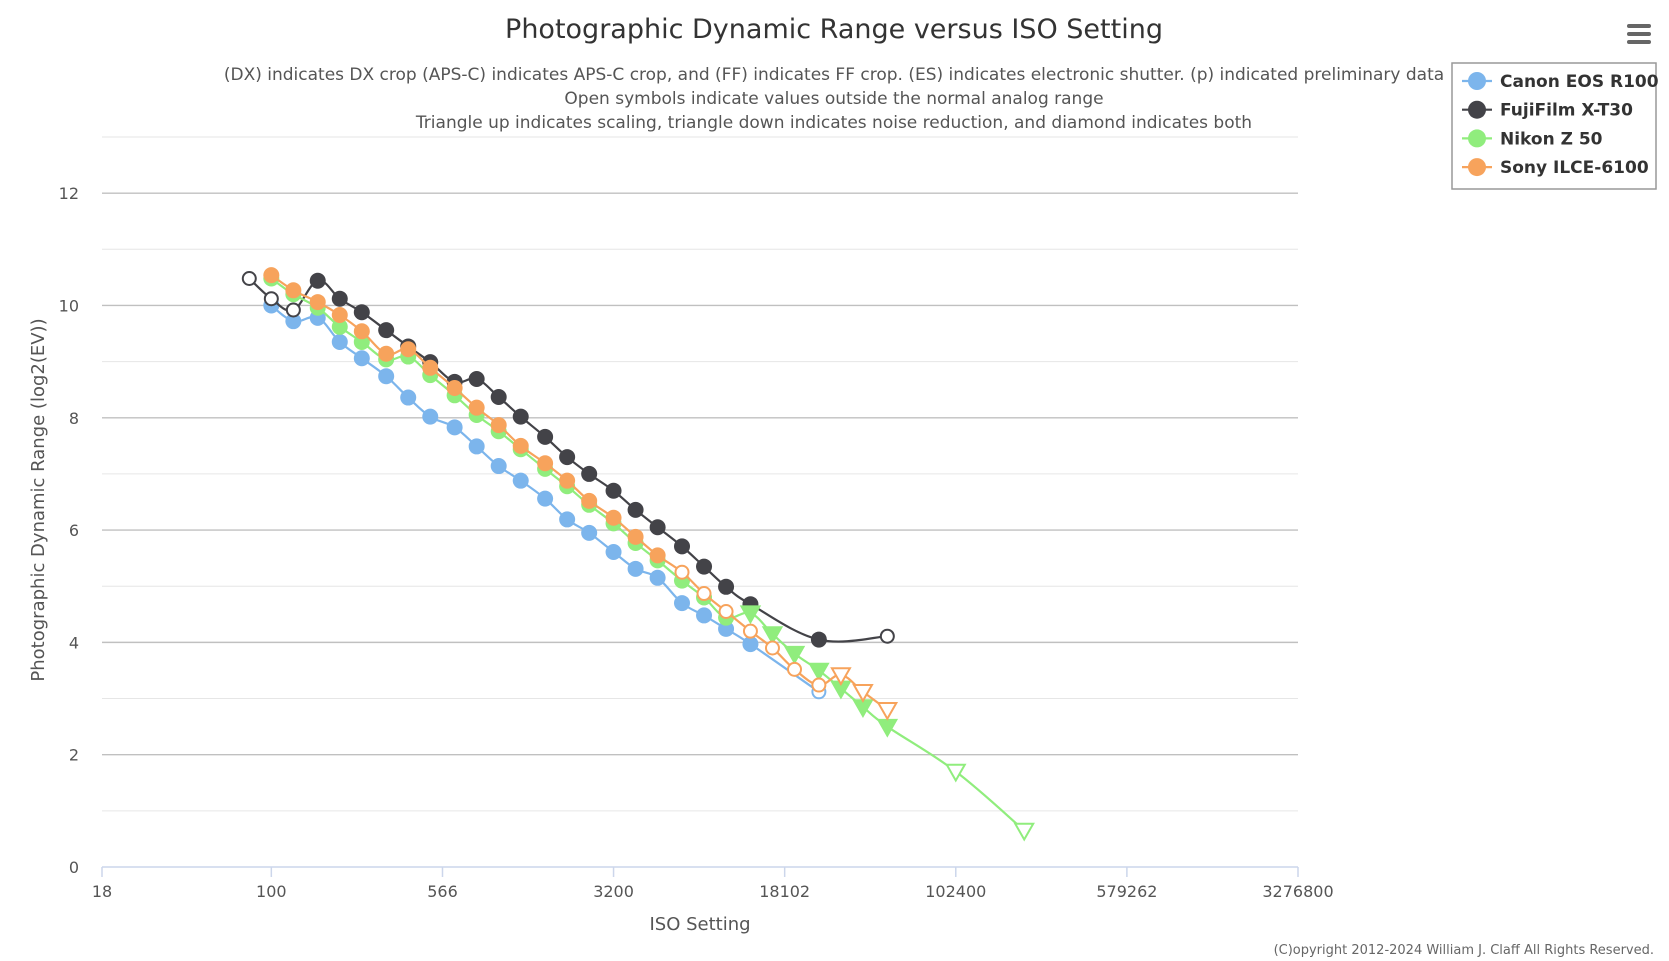 Image resolution: width=1669 pixels, height=961 pixels. Describe the element at coordinates (69, 305) in the screenshot. I see `y-tick-label: 10` at that location.